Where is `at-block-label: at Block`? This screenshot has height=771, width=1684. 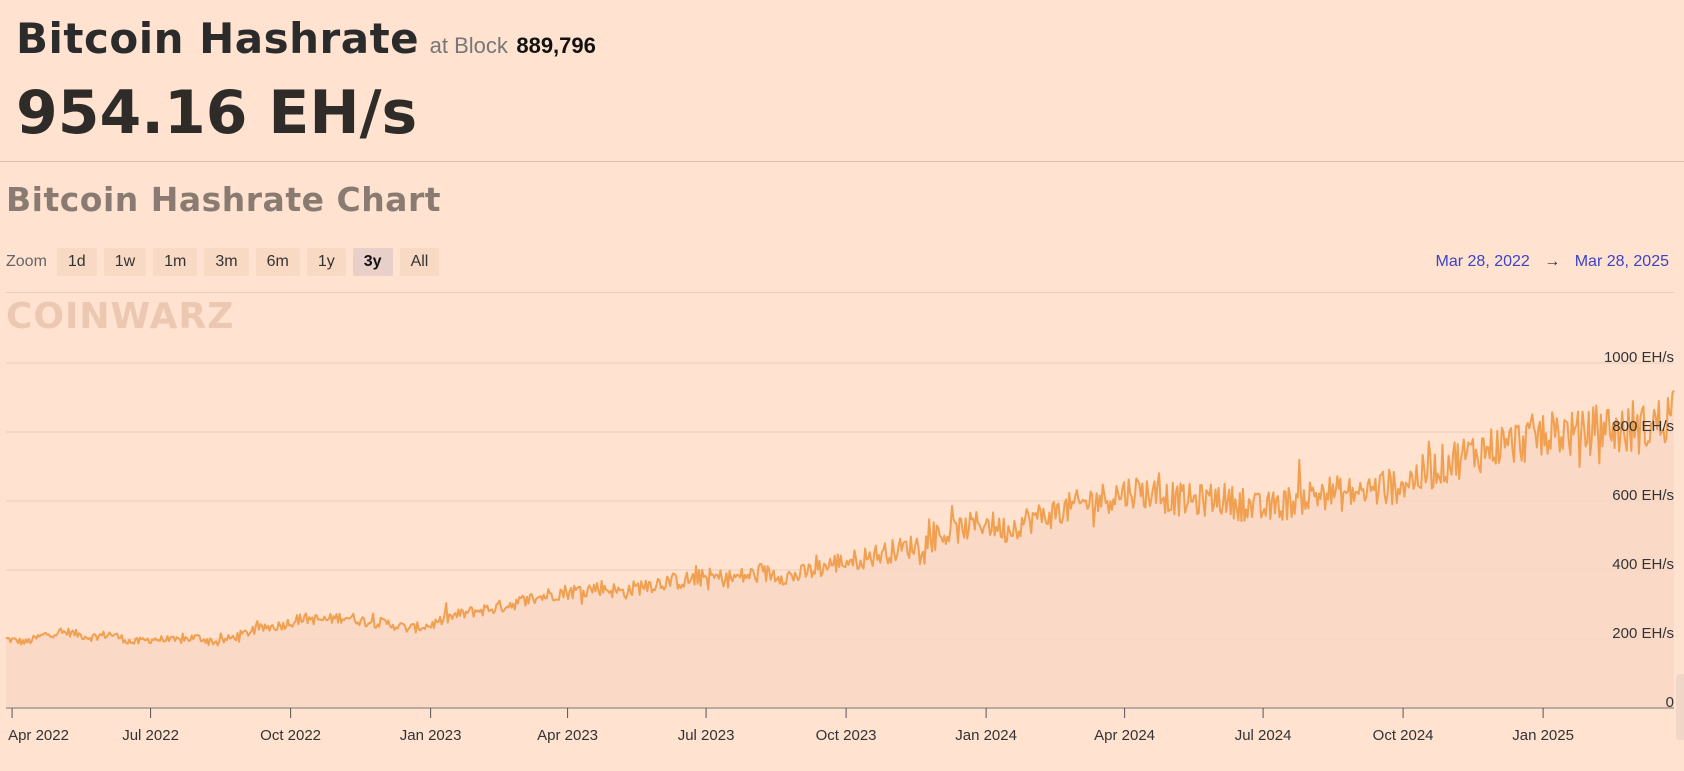
at-block-label: at Block is located at coordinates (468, 45).